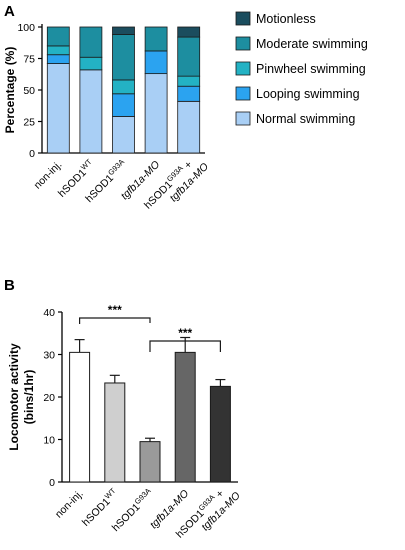  What do you see at coordinates (29, 122) in the screenshot?
I see `panel-a-y-tick-label: 25` at bounding box center [29, 122].